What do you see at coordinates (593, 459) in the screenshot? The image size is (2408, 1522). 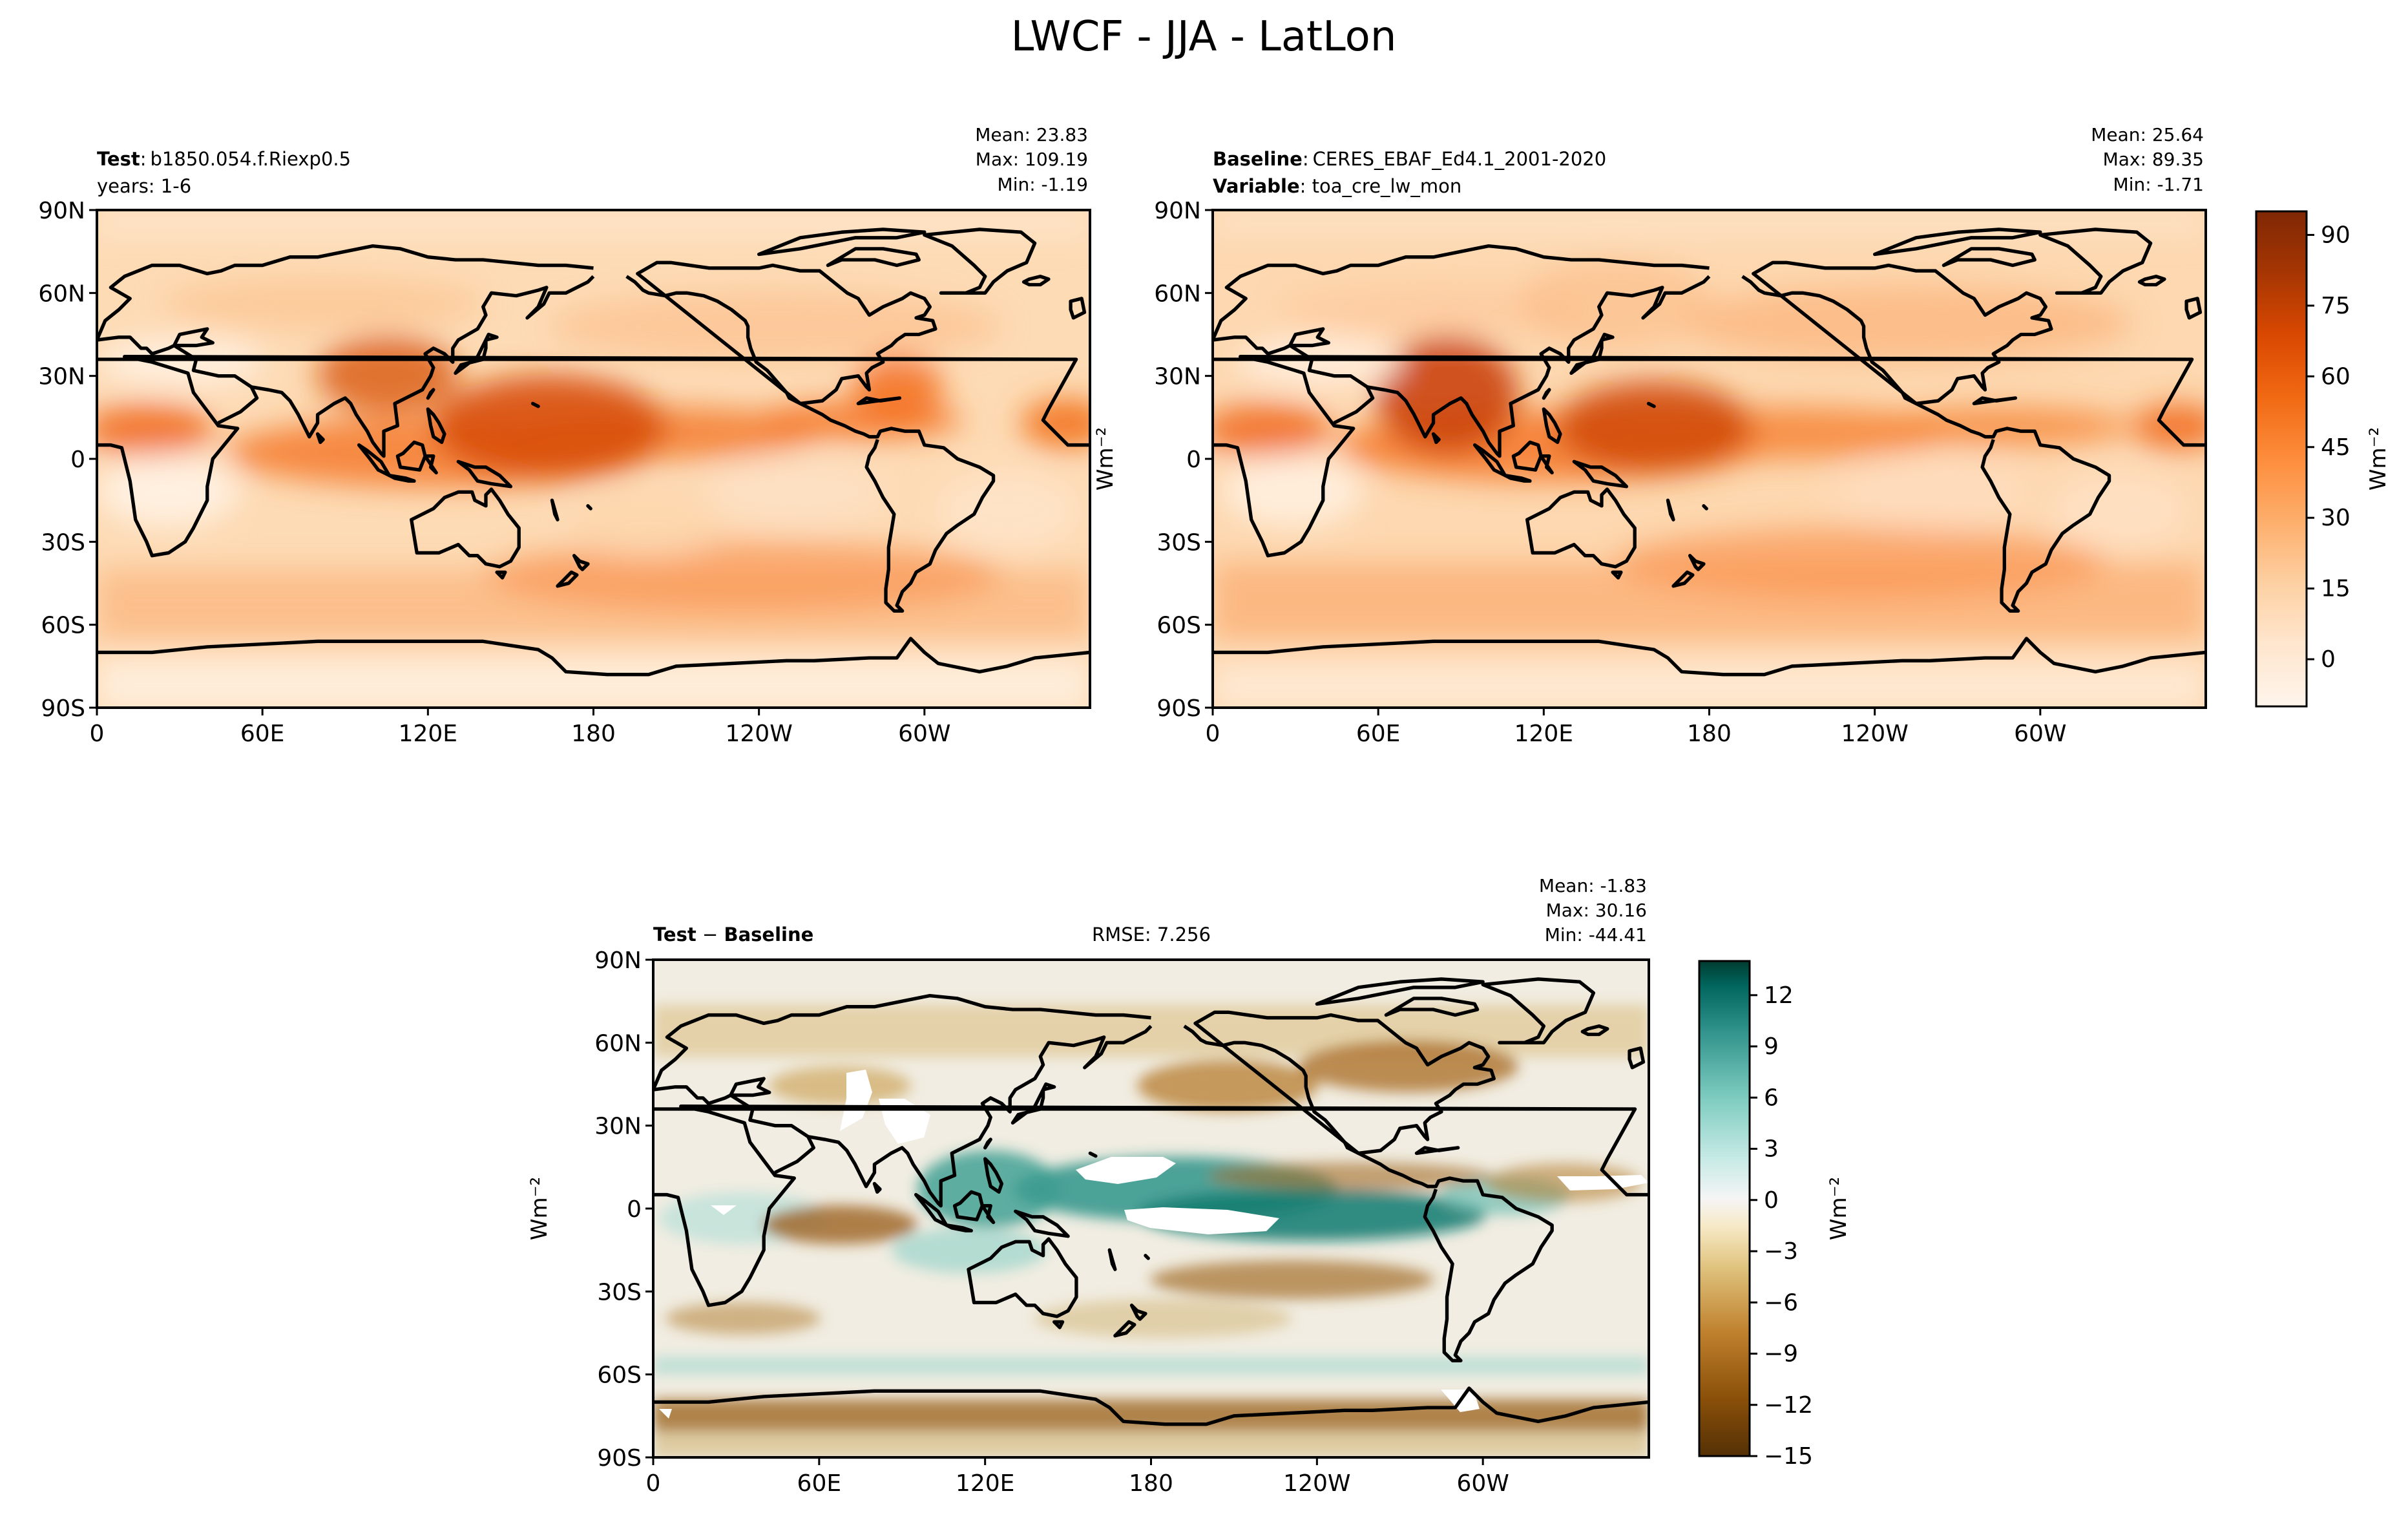 I see `panel-test-field` at bounding box center [593, 459].